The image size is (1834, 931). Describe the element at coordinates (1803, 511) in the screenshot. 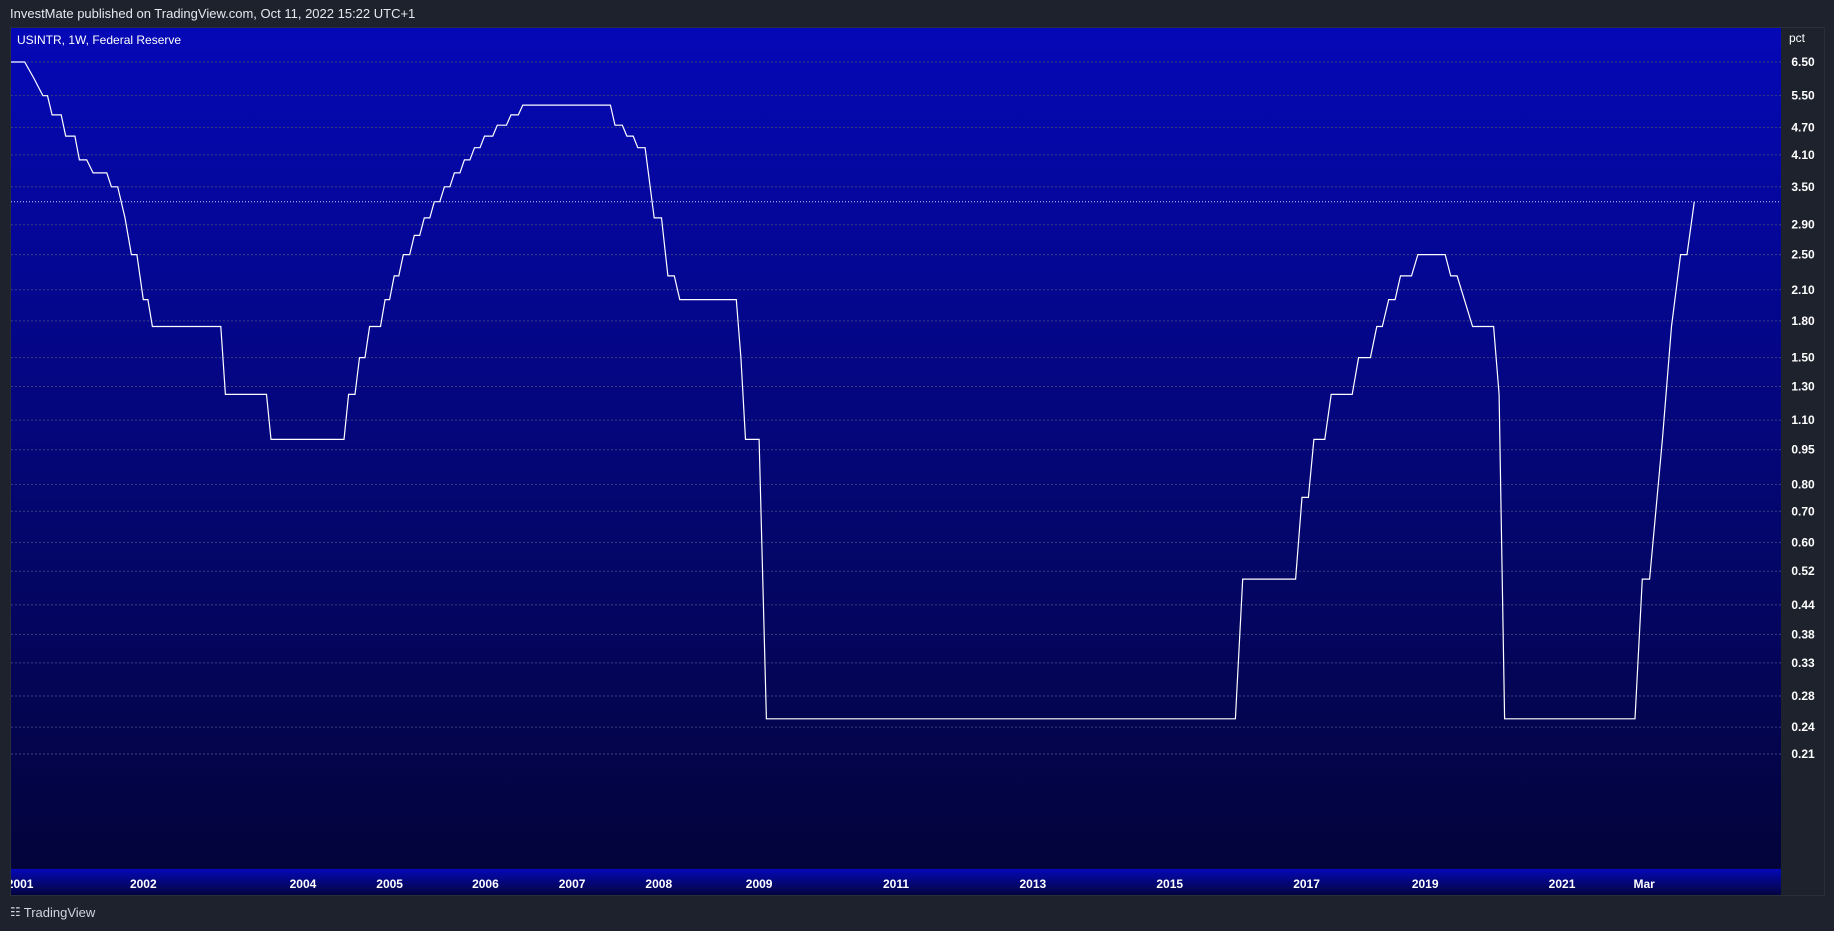

I see `y-tick-label: 0.70` at that location.